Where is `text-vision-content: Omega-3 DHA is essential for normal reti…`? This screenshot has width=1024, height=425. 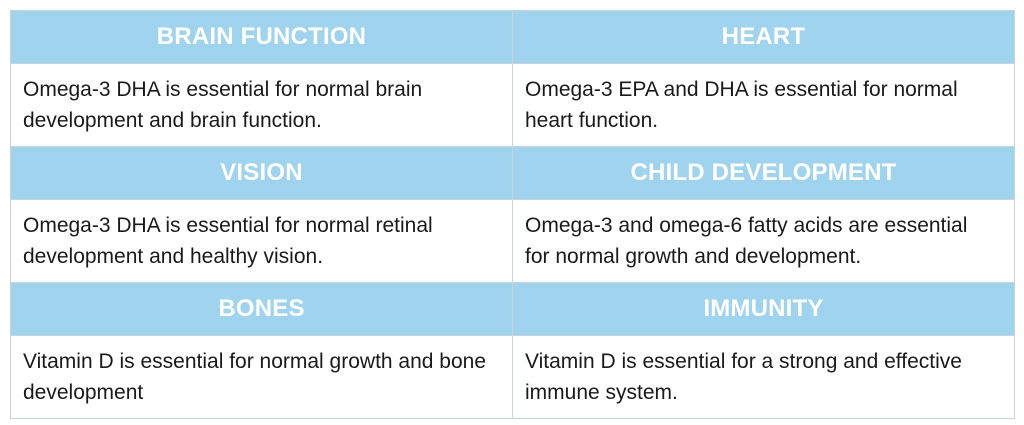
text-vision-content: Omega-3 DHA is essential for normal reti… is located at coordinates (228, 241).